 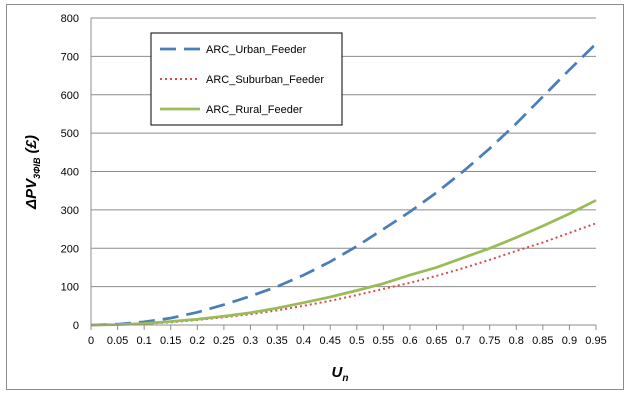 I want to click on y-tick-label: 300, so click(x=70, y=211).